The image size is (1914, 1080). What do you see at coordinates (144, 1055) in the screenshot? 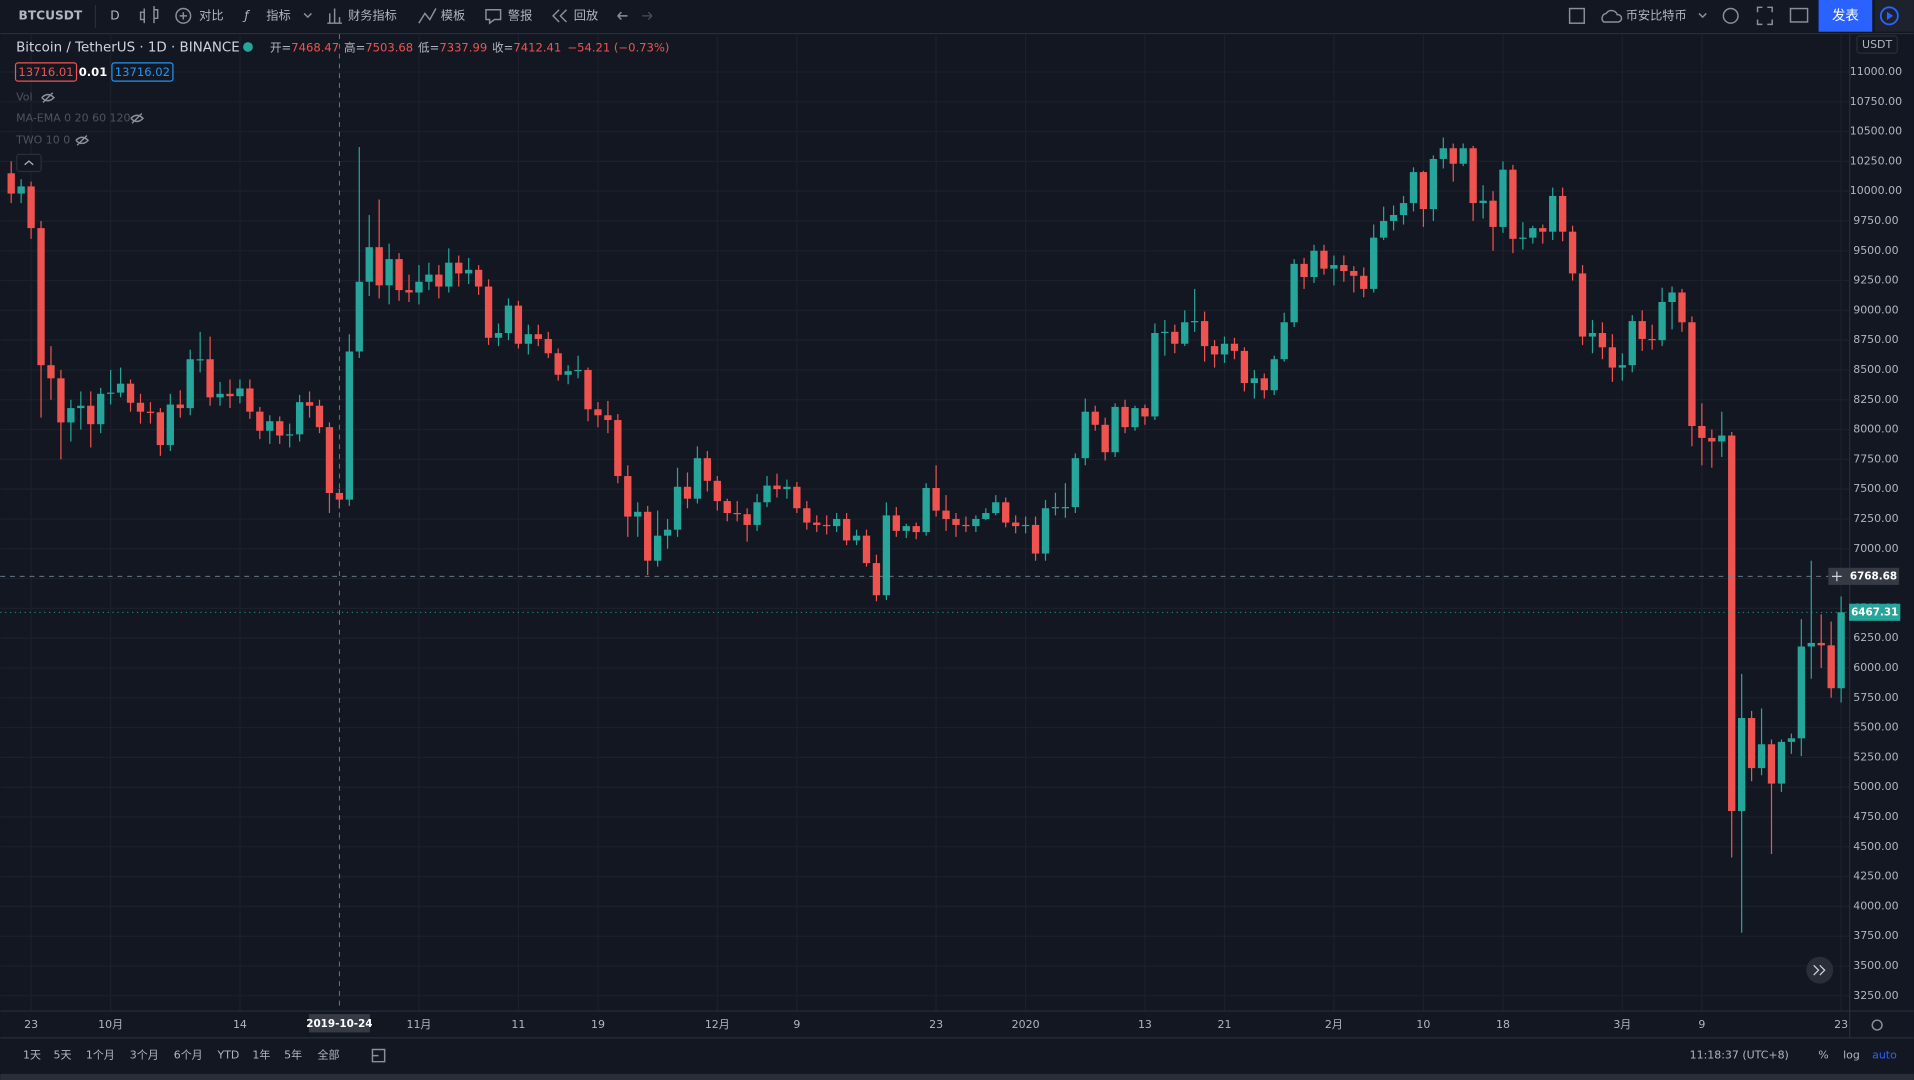
I see `range-button: 3个月` at bounding box center [144, 1055].